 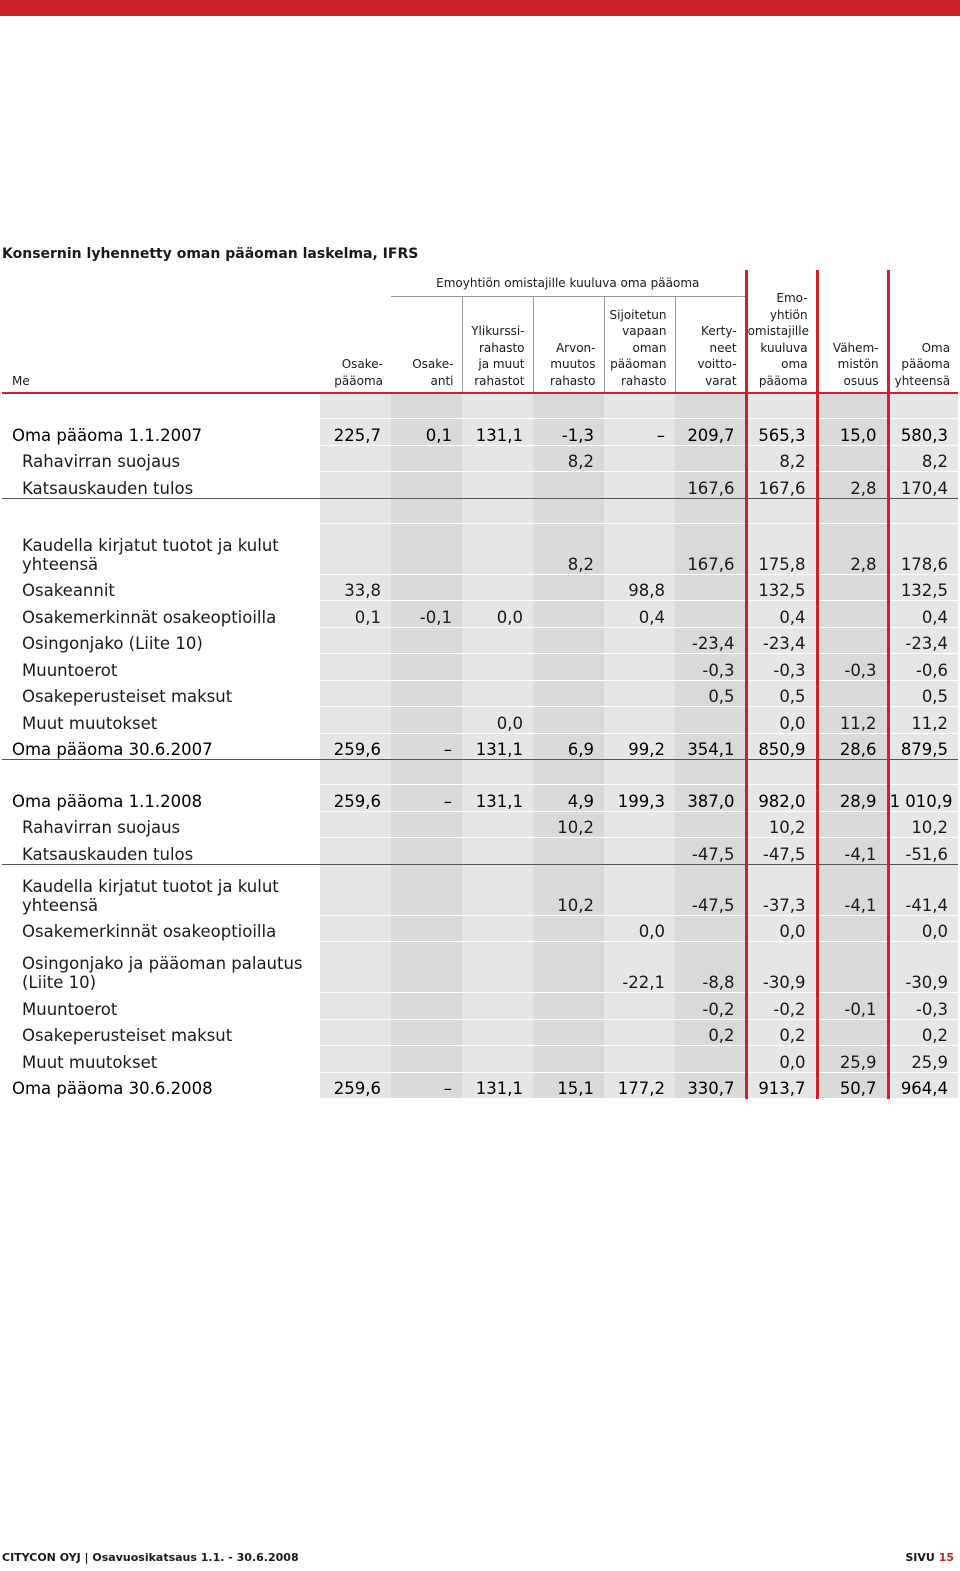 What do you see at coordinates (161, 640) in the screenshot?
I see `row-label: Osingonjako (Liite 10)` at bounding box center [161, 640].